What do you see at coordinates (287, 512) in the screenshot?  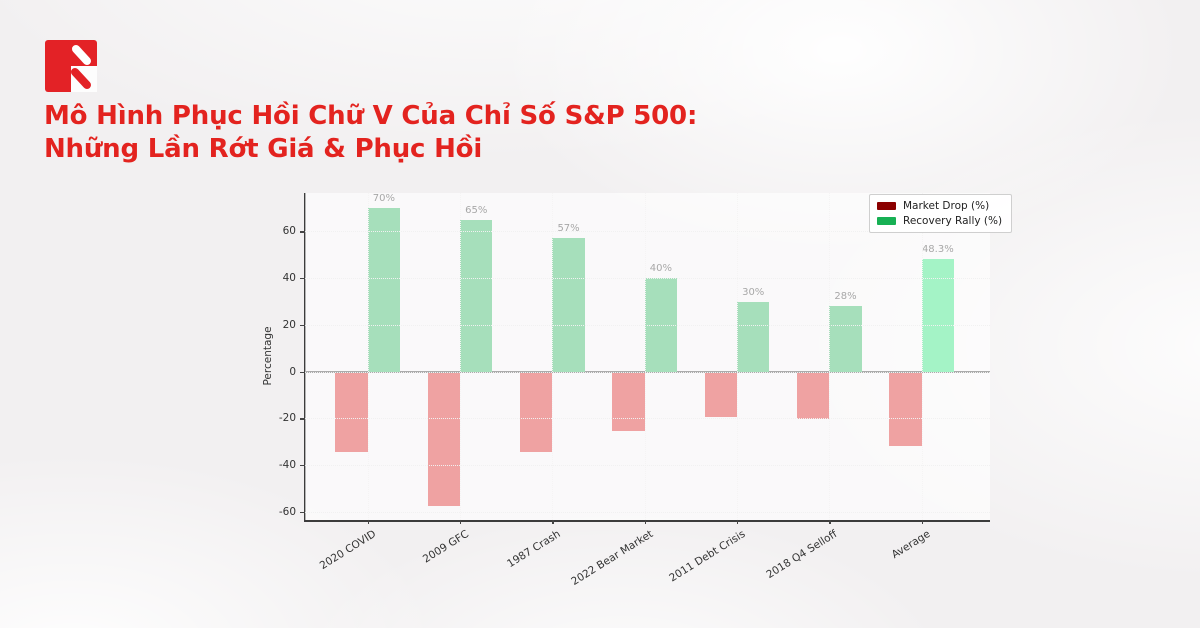 I see `y-tick-label: -60` at bounding box center [287, 512].